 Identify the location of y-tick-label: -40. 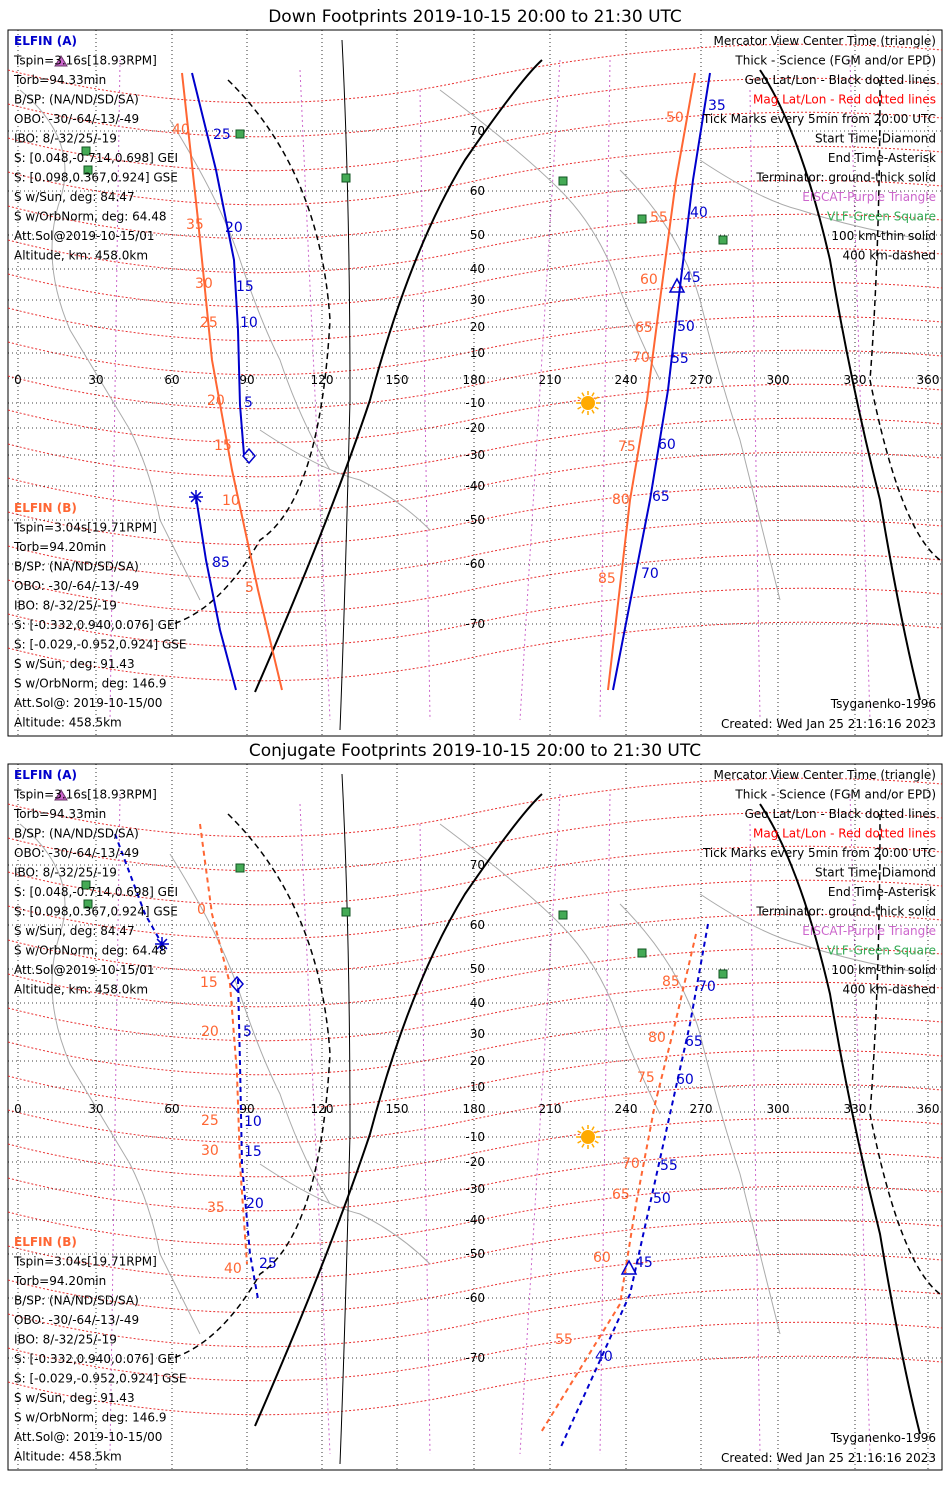
(475, 486).